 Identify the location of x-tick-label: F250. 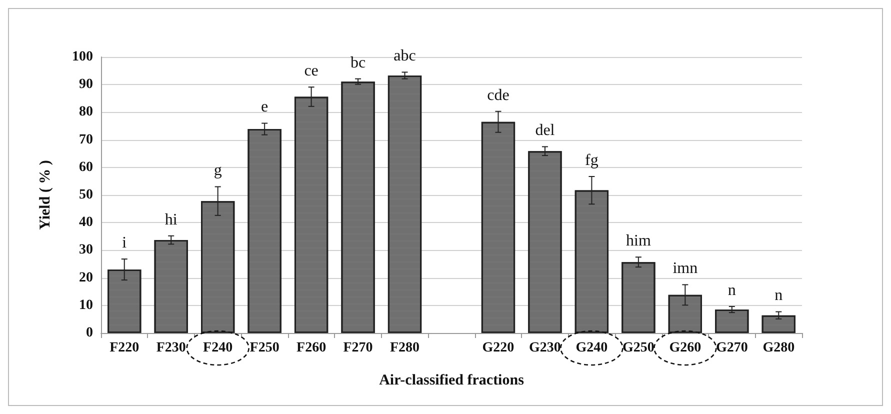
(265, 348).